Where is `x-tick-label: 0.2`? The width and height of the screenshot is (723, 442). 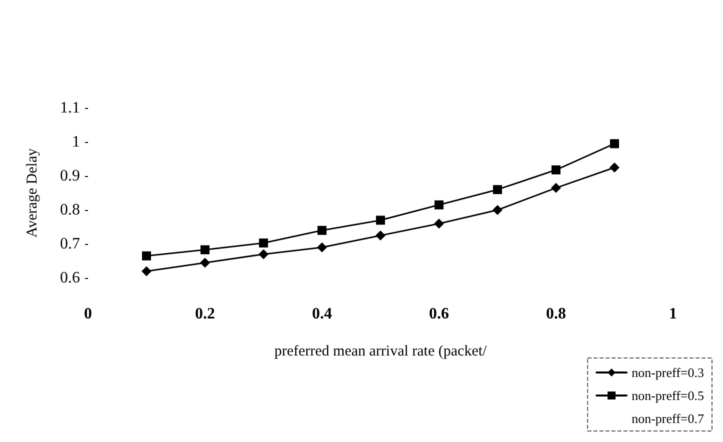 x-tick-label: 0.2 is located at coordinates (205, 314).